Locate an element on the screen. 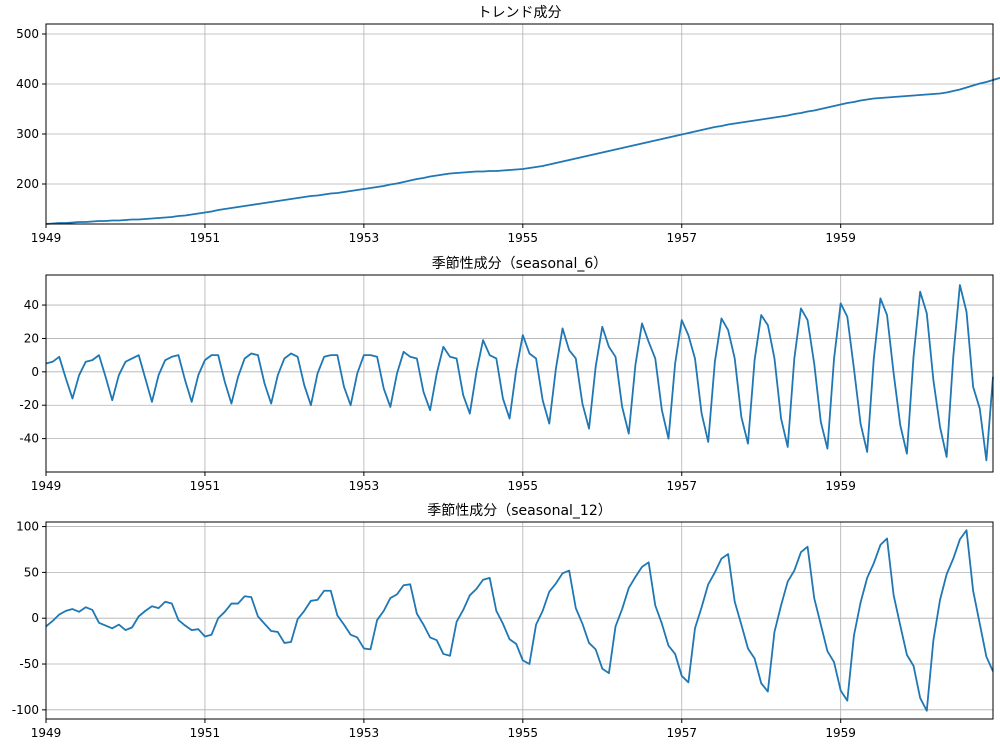 The image size is (1000, 751). y-tick-label: 500 is located at coordinates (27, 34).